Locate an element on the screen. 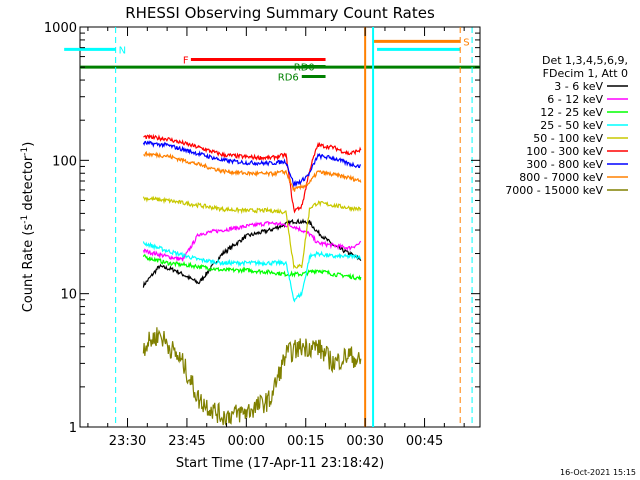 This screenshot has height=480, width=640. legend-entry: 50 - 100 keV is located at coordinates (568, 138).